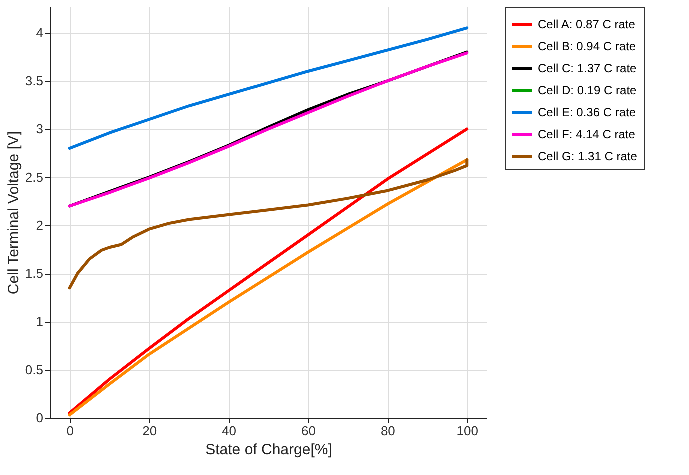  Describe the element at coordinates (150, 431) in the screenshot. I see `x-tick-label: 20` at that location.